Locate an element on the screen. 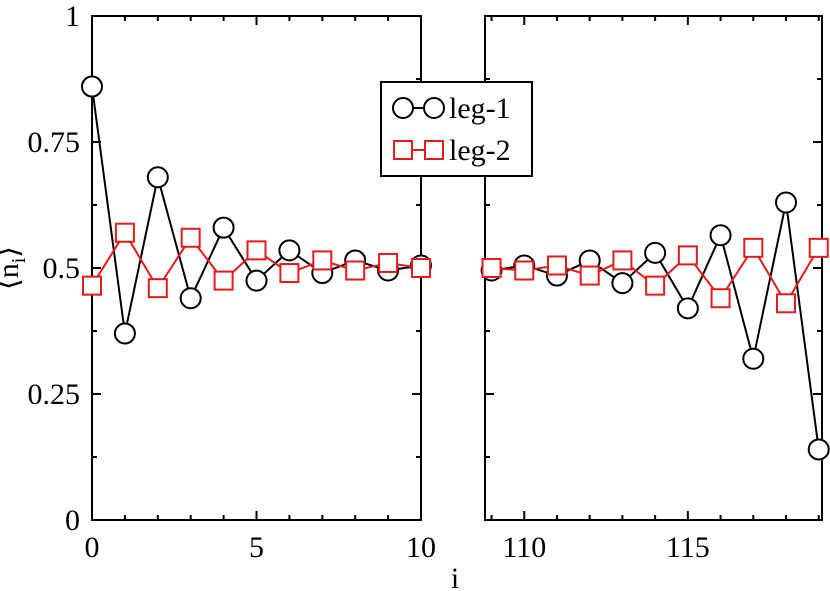 The image size is (830, 591). y-tick-label: 1 is located at coordinates (72, 16).